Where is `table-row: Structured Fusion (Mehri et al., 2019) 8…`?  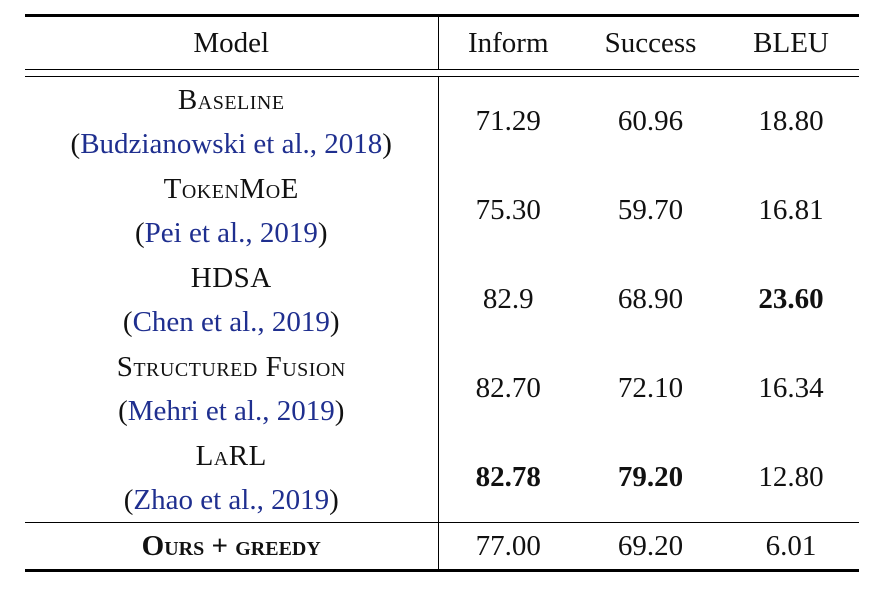 table-row: Structured Fusion (Mehri et al., 2019) 8… is located at coordinates (442, 388).